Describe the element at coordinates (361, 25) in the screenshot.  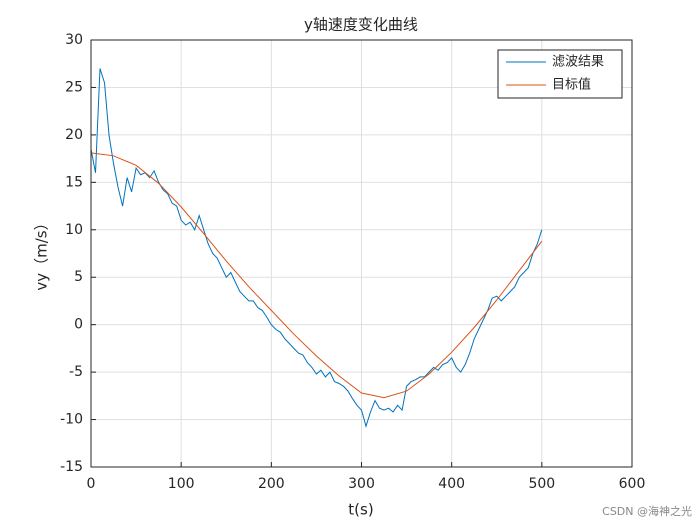
I see `chart-title: y轴速度变化曲线` at that location.